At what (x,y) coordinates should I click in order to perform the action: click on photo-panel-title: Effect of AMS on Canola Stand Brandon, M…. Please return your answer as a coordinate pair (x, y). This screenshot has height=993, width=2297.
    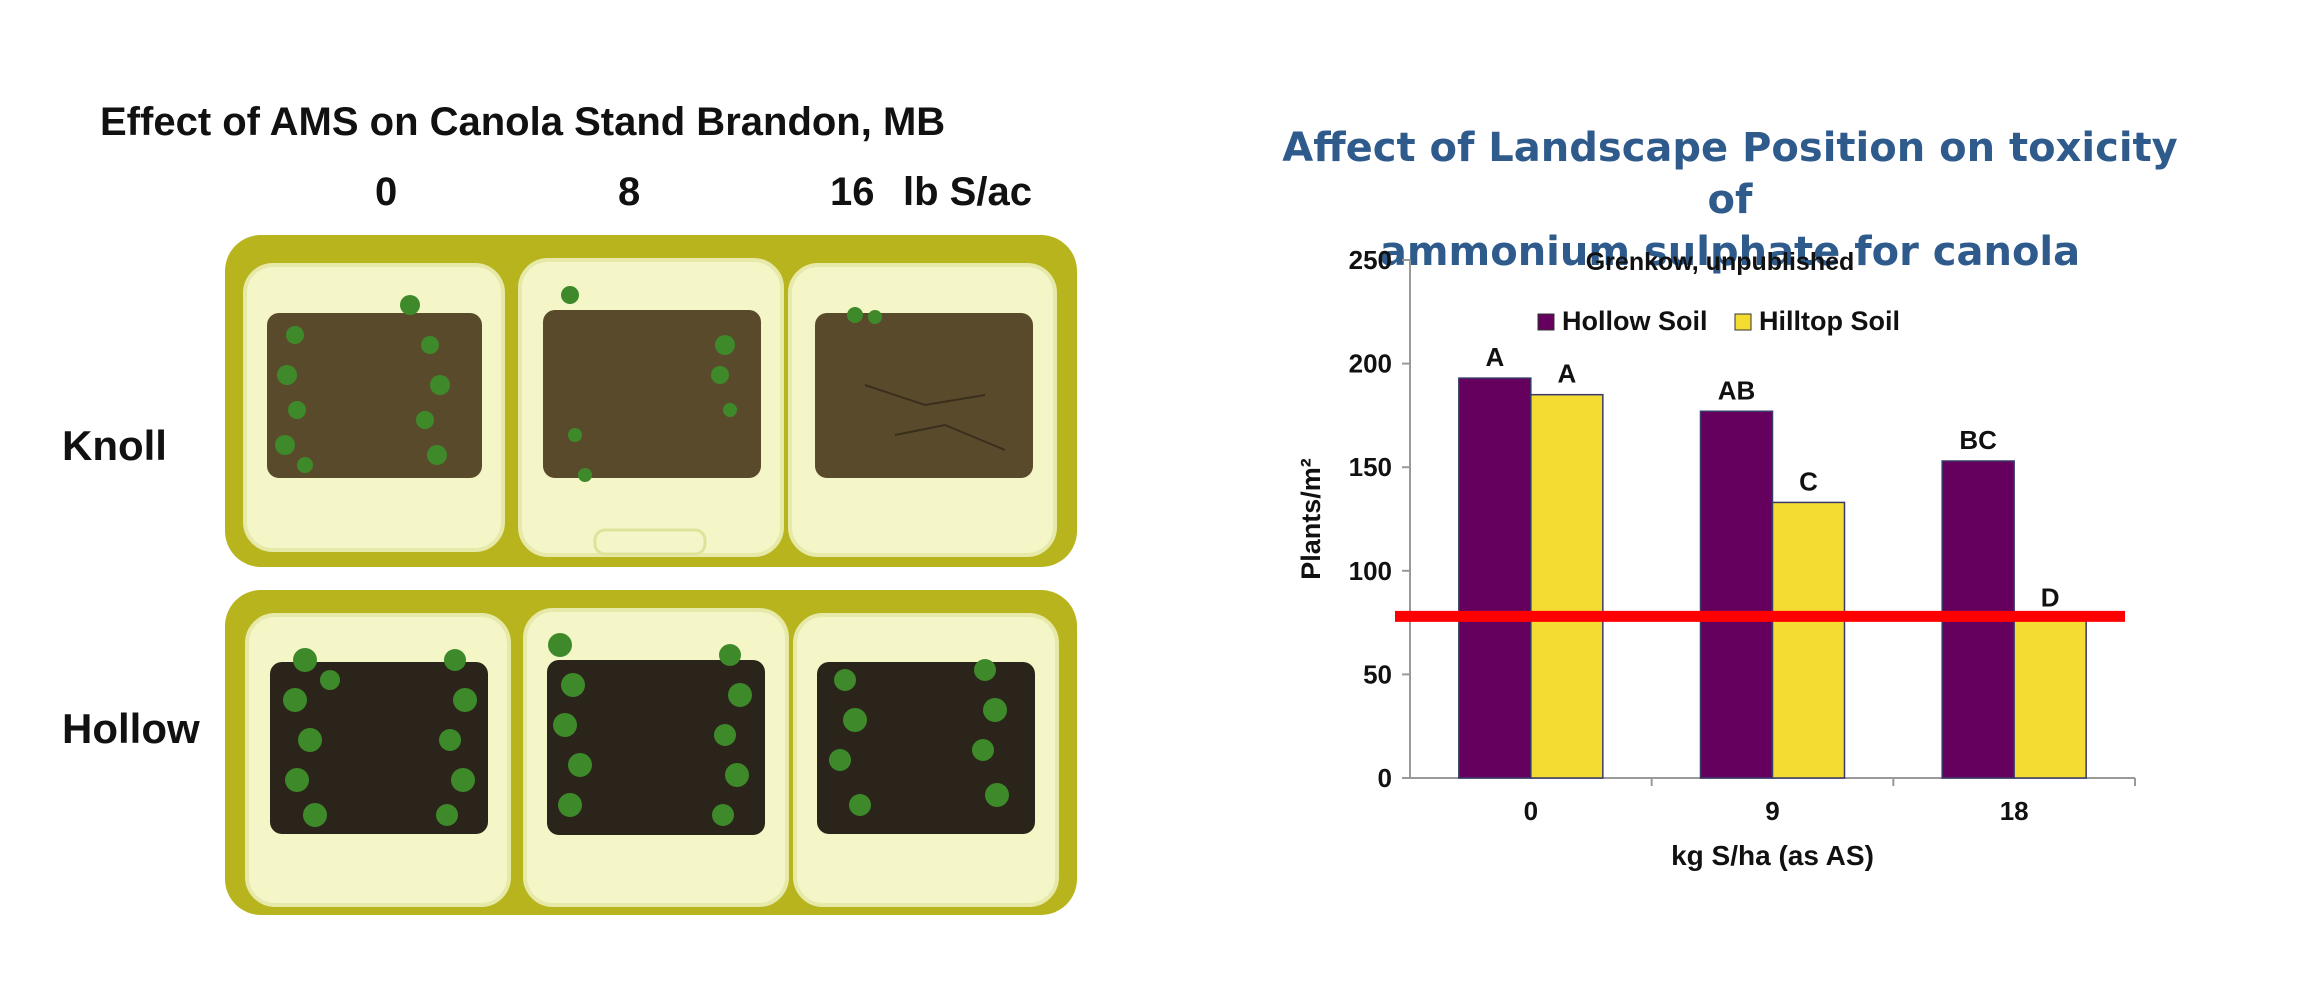
    Looking at the image, I should click on (523, 122).